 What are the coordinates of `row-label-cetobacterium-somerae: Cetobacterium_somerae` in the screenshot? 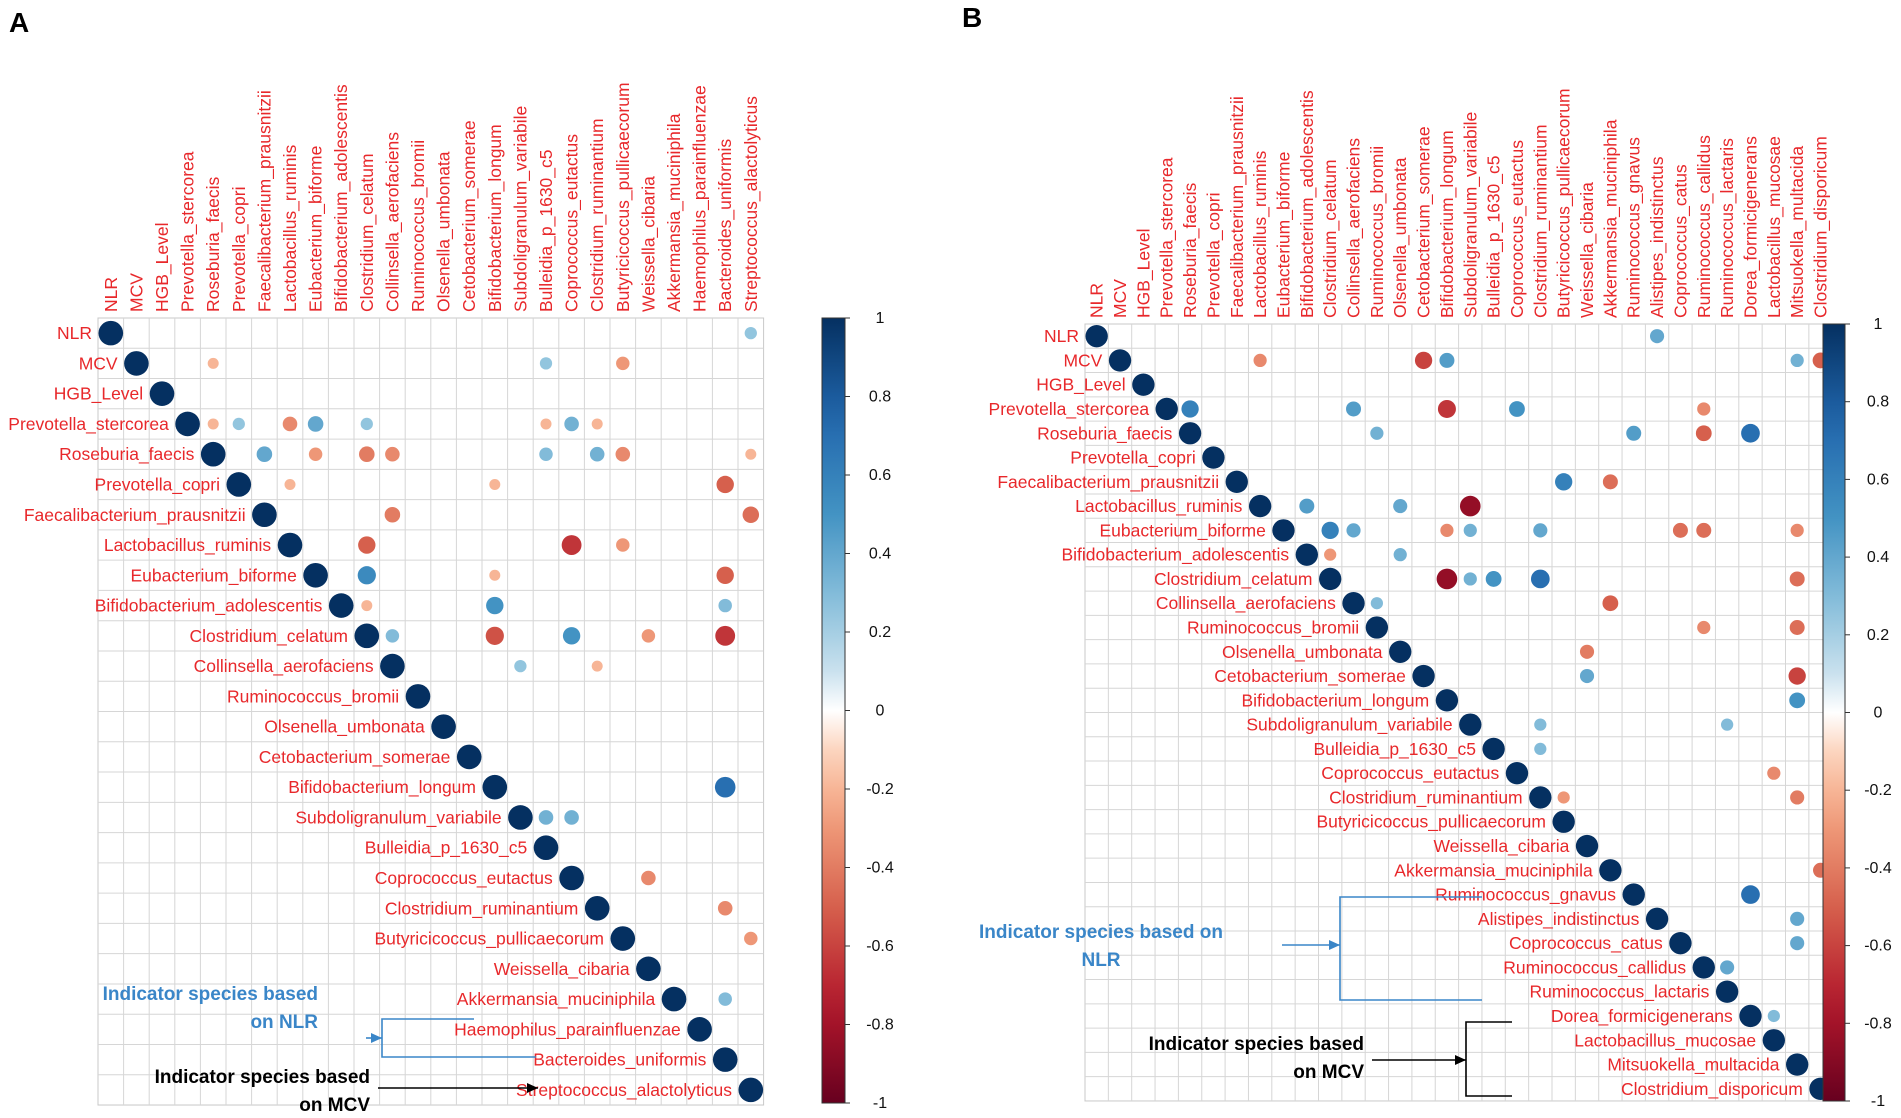 It's located at (355, 757).